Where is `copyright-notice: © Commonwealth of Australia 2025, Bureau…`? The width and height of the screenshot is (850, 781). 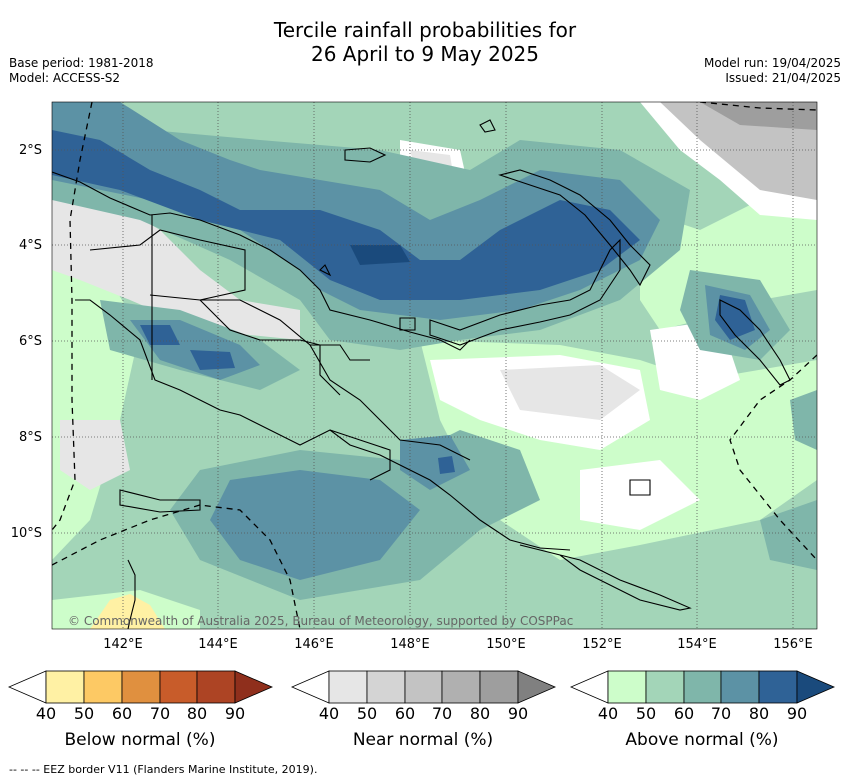
copyright-notice: © Commonwealth of Australia 2025, Bureau… is located at coordinates (321, 621).